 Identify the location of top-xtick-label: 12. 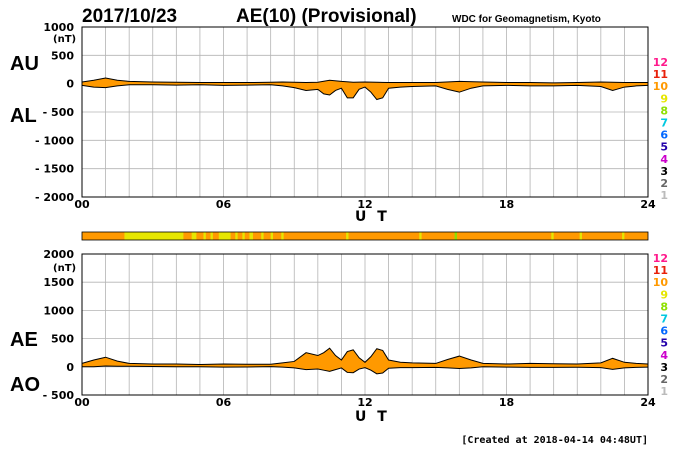
(364, 204).